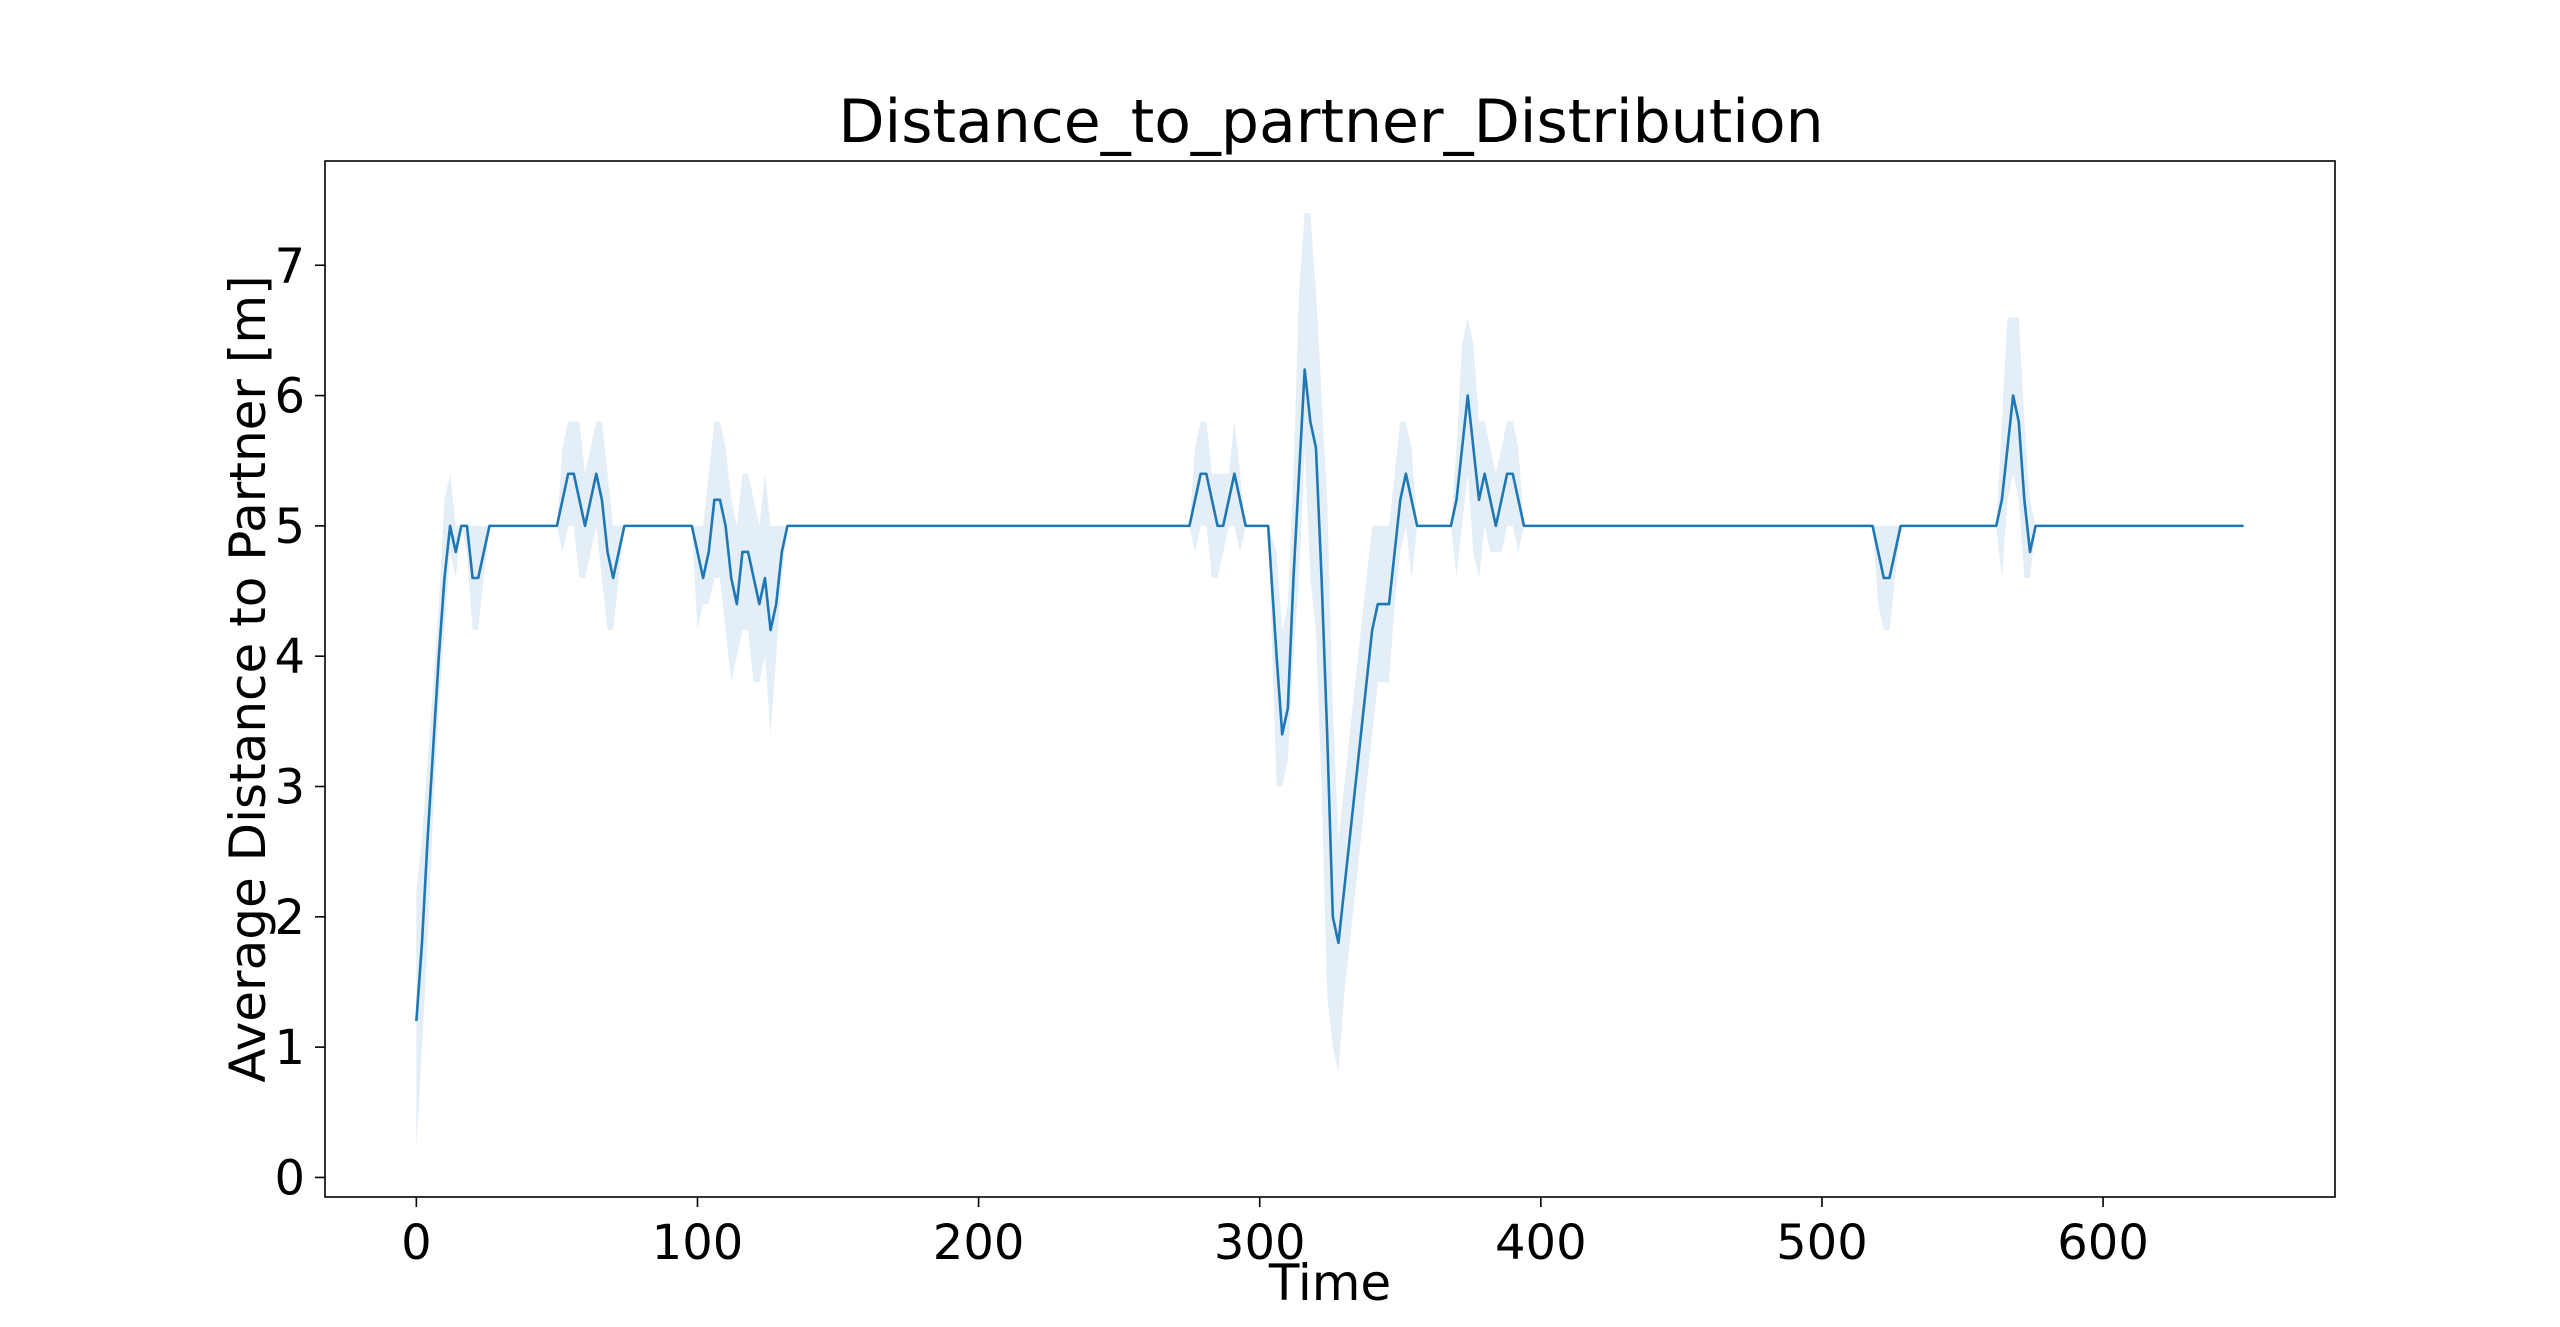 The image size is (2560, 1327). Describe the element at coordinates (1329, 1283) in the screenshot. I see `x-axis-label: Time` at that location.